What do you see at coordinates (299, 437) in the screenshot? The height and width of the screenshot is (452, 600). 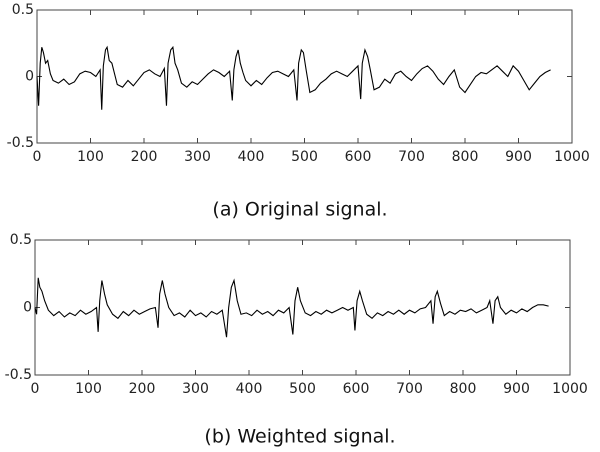 I see `caption: (b) Weighted signal.` at bounding box center [299, 437].